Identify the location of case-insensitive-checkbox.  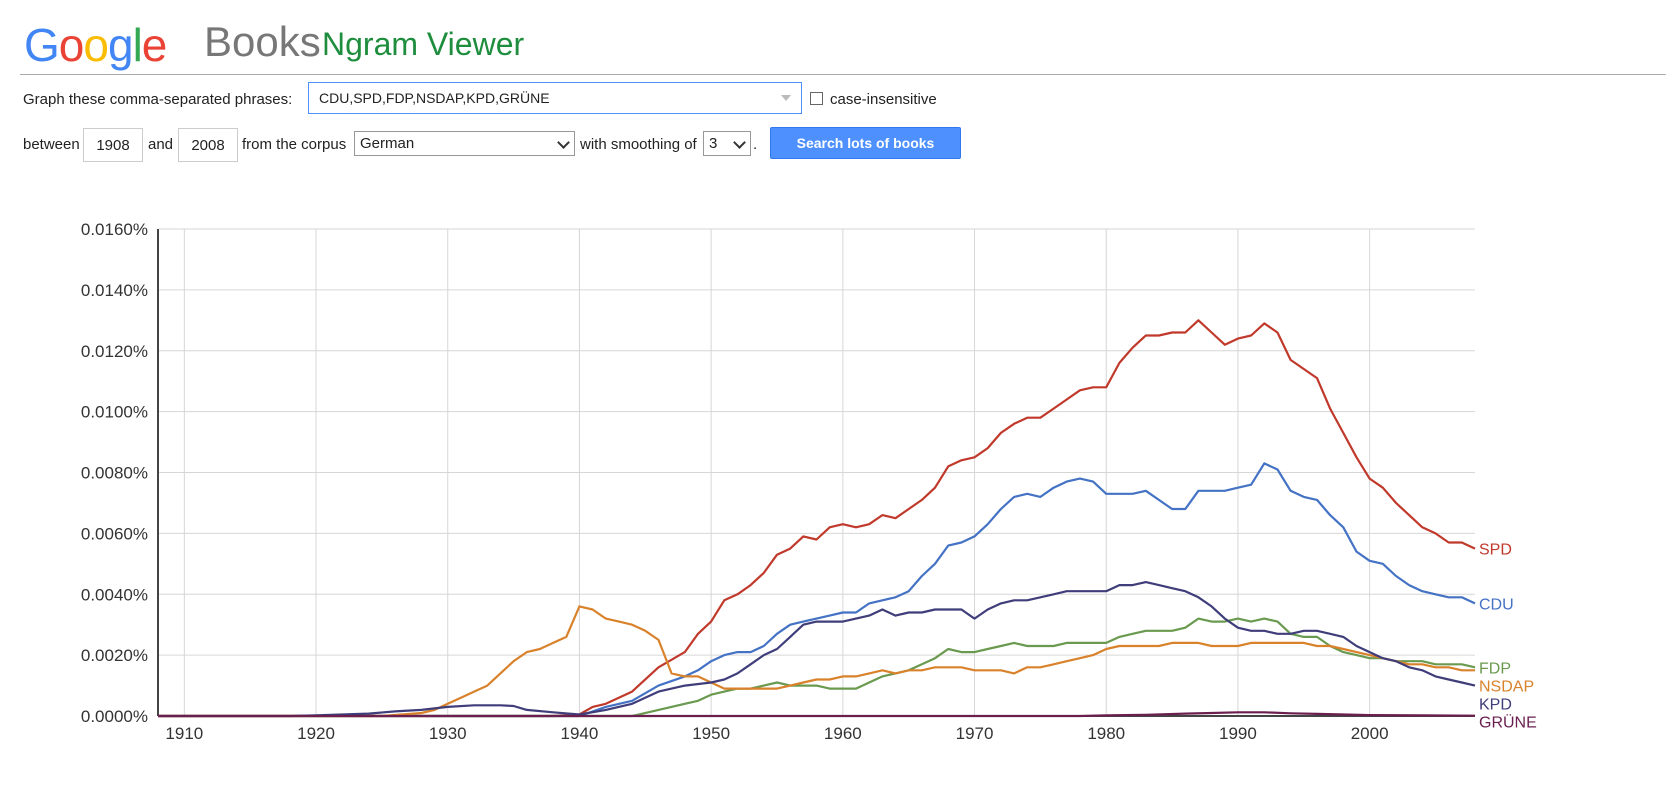
(816, 98).